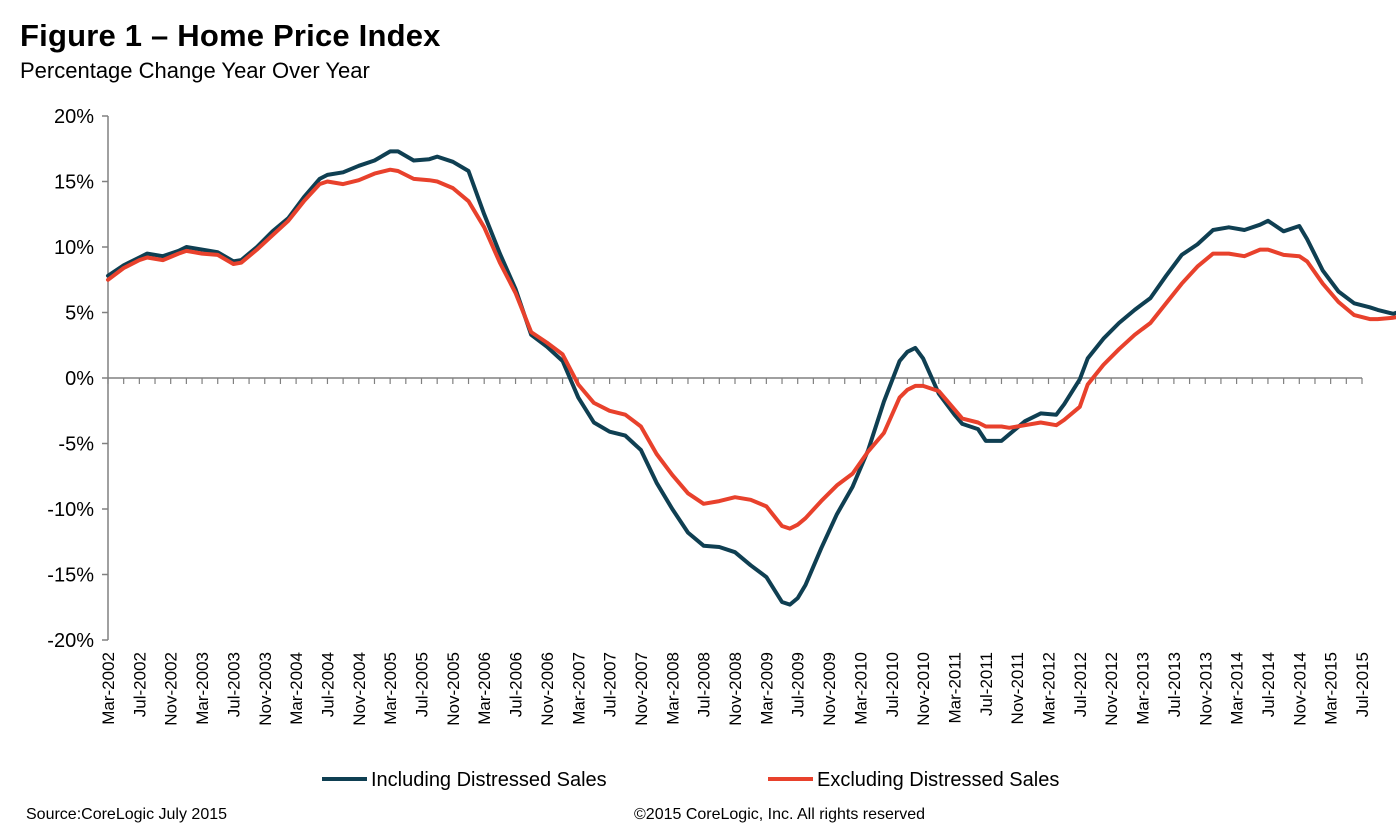 This screenshot has height=837, width=1396. I want to click on x-tick-label: Jul-2009, so click(798, 684).